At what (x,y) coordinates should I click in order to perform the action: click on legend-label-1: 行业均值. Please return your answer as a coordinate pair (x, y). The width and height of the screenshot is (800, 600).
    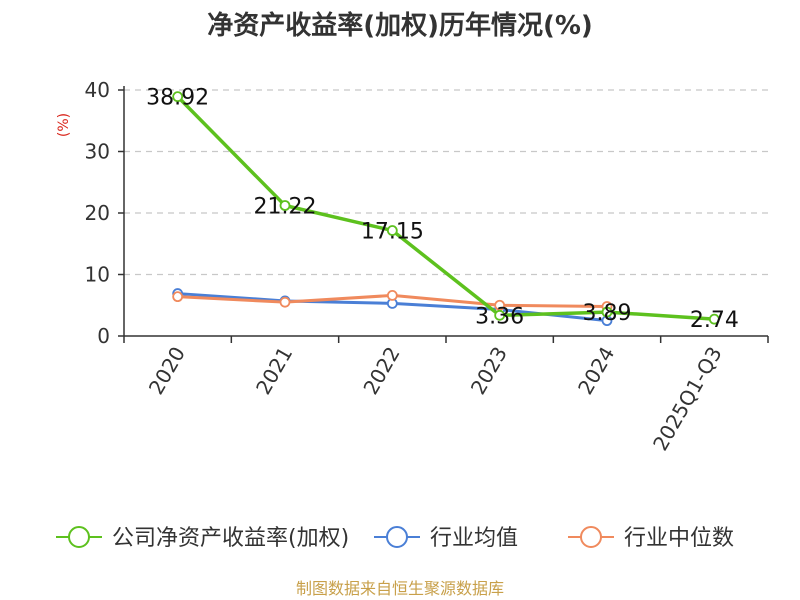
    Looking at the image, I should click on (474, 538).